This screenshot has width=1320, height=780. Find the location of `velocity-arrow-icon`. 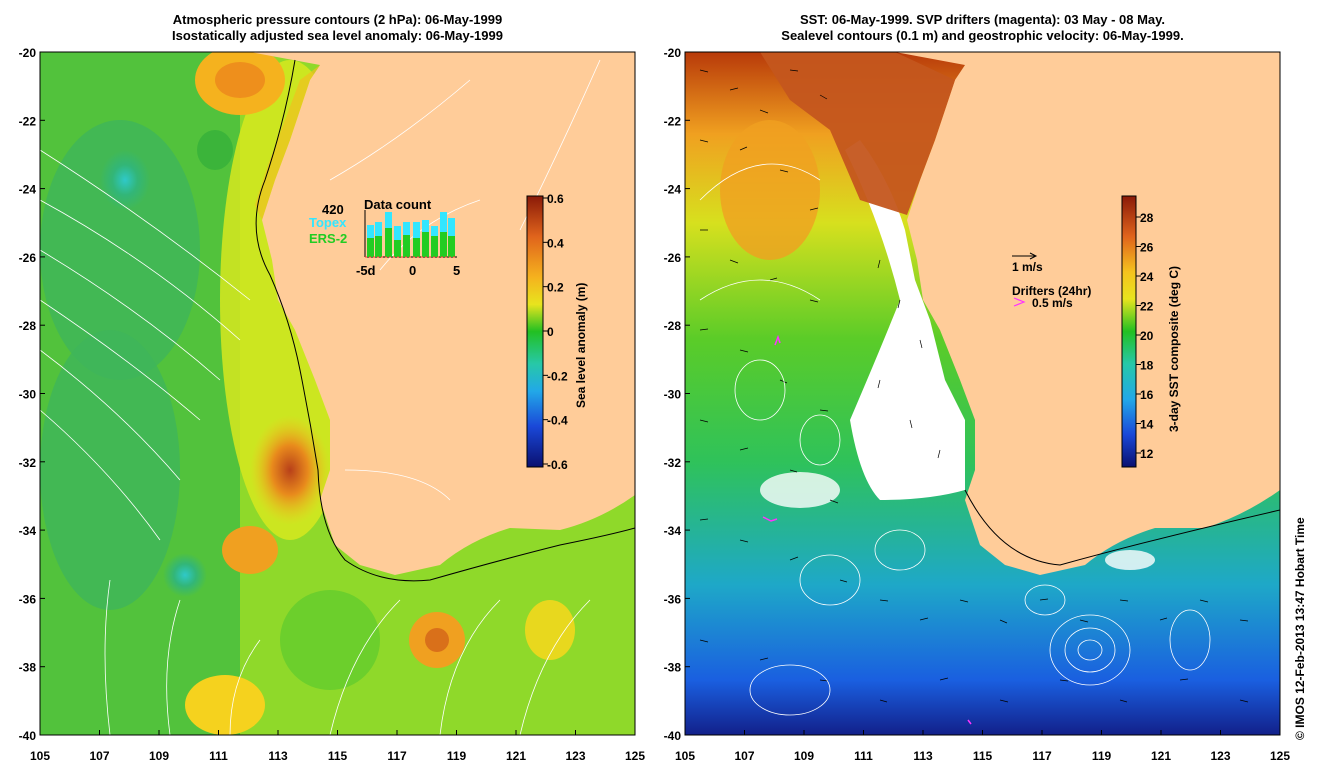

velocity-arrow-icon is located at coordinates (1033, 256).